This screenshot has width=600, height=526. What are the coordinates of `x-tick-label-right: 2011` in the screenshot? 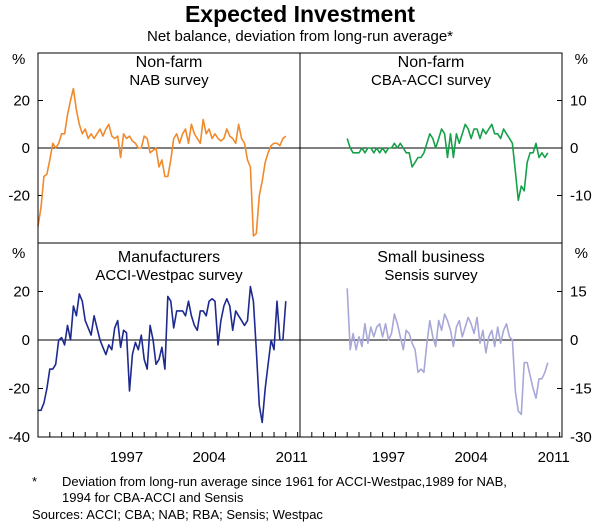 It's located at (554, 457).